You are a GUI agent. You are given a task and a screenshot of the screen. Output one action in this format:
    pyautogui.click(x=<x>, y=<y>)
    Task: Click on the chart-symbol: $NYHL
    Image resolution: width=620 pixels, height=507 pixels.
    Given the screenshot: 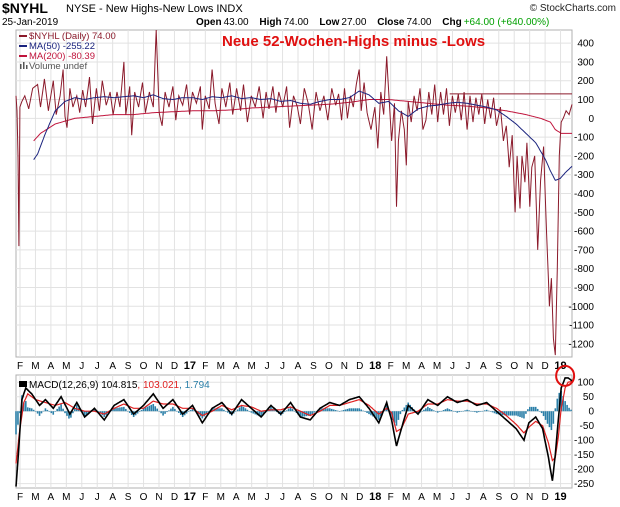 What is the action you would take?
    pyautogui.click(x=25, y=8)
    